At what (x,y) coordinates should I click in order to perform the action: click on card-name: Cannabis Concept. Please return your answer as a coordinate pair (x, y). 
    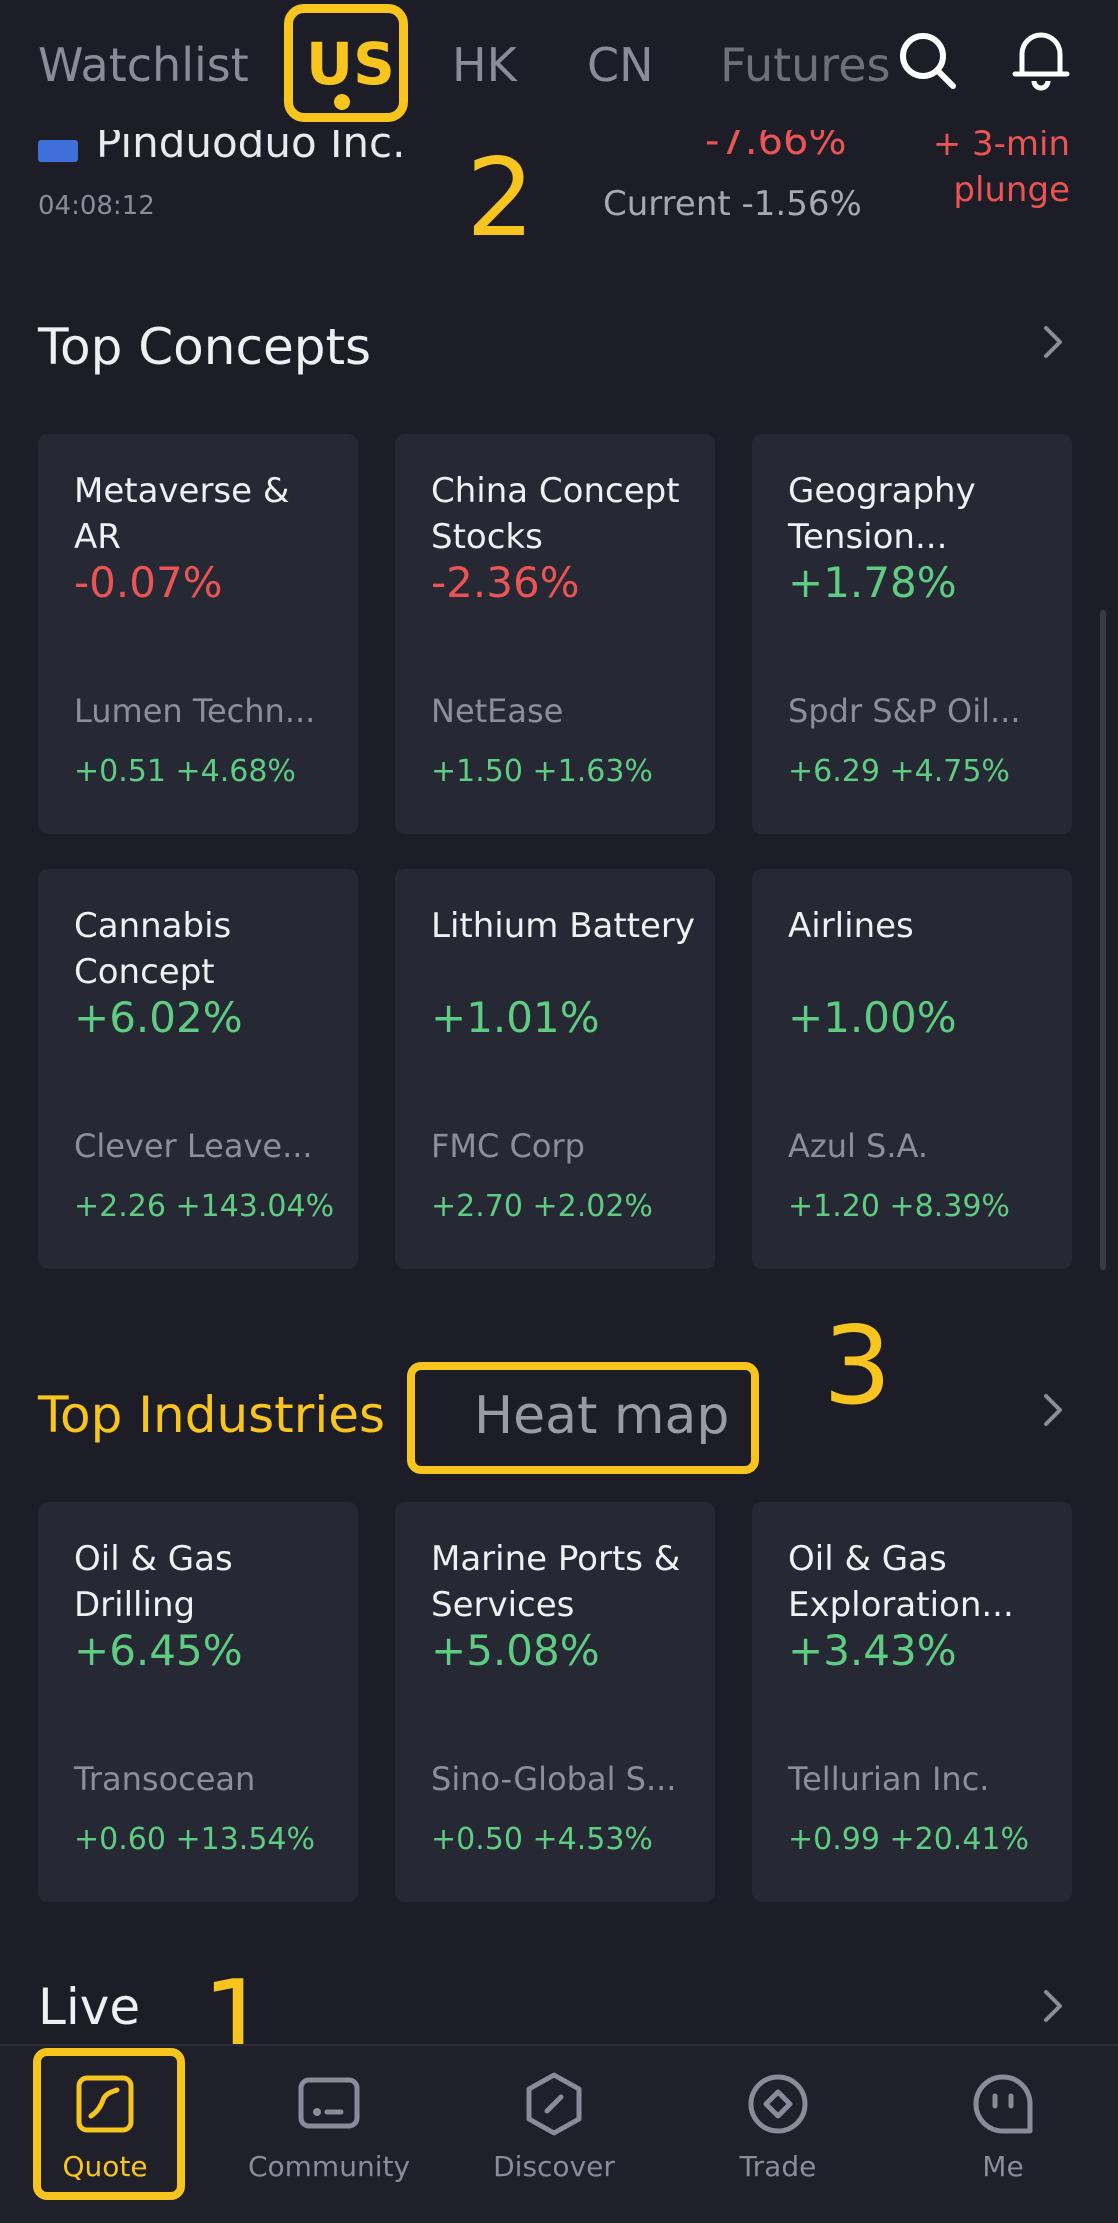
    Looking at the image, I should click on (153, 949).